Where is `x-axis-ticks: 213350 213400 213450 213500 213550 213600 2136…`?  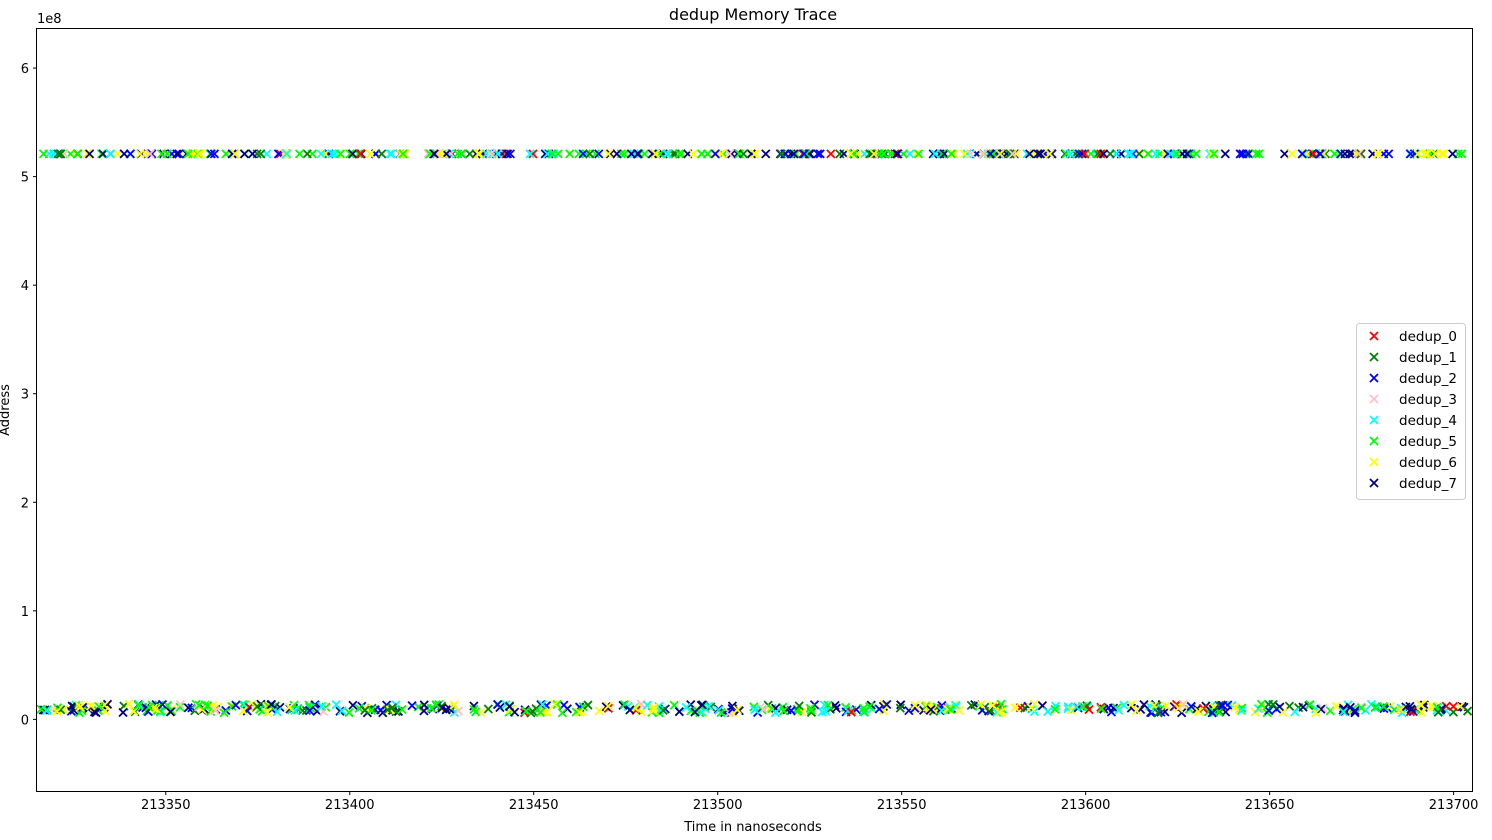
x-axis-ticks: 213350 213400 213450 213500 213550 213600 2136… is located at coordinates (809, 802).